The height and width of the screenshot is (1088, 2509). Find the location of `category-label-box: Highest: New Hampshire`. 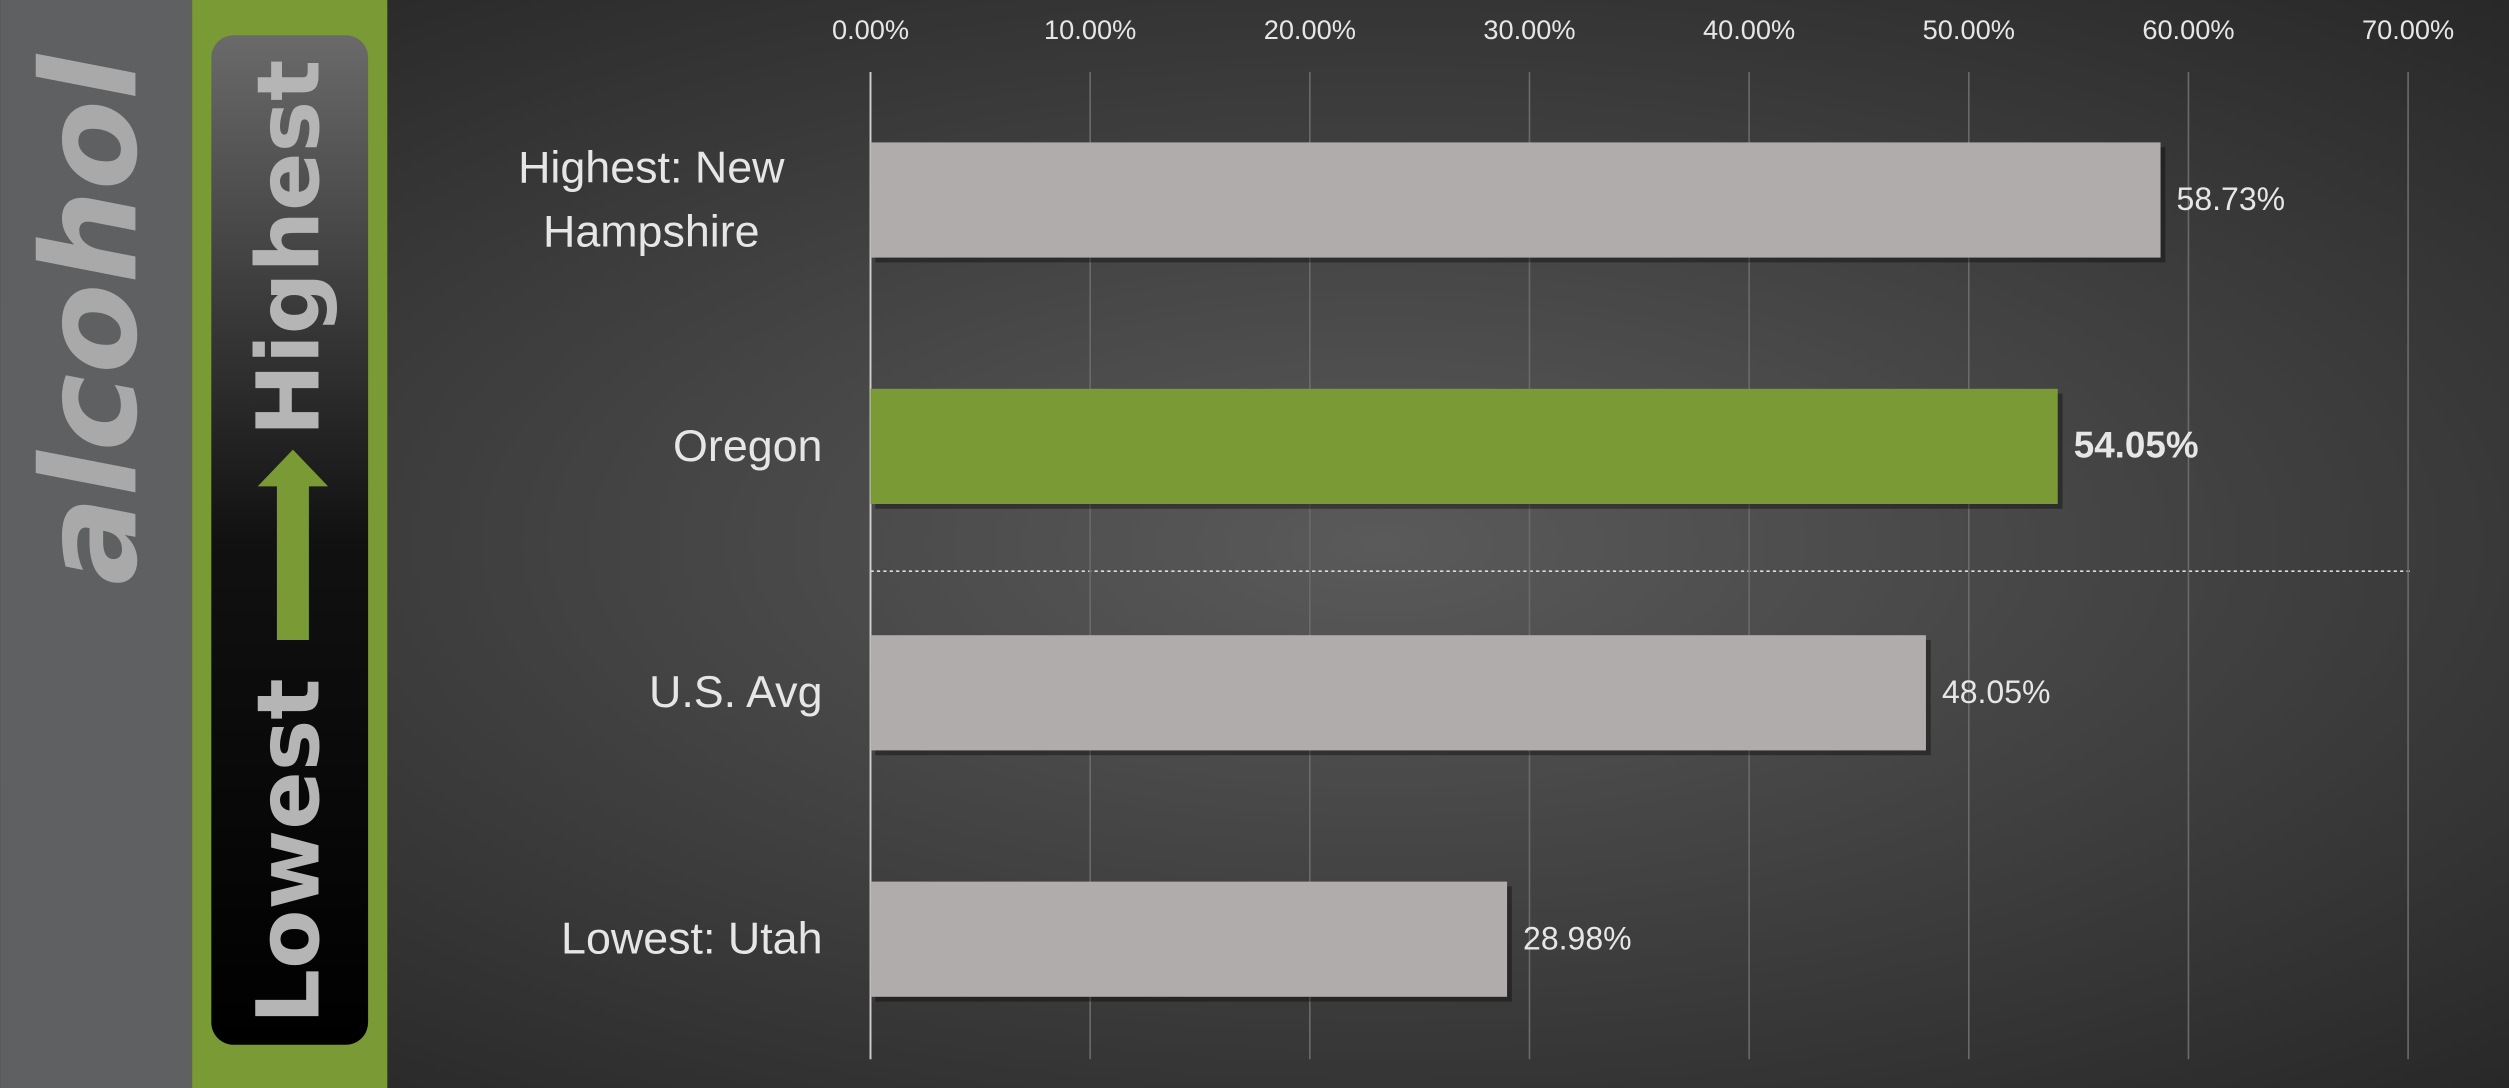

category-label-box: Highest: New Hampshire is located at coordinates (651, 199).